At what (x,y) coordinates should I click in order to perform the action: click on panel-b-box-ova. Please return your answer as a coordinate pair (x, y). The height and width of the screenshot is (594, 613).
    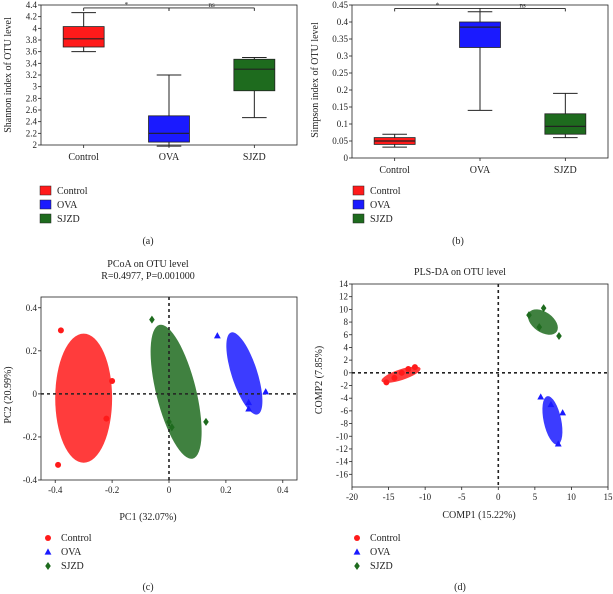
    Looking at the image, I should click on (480, 34).